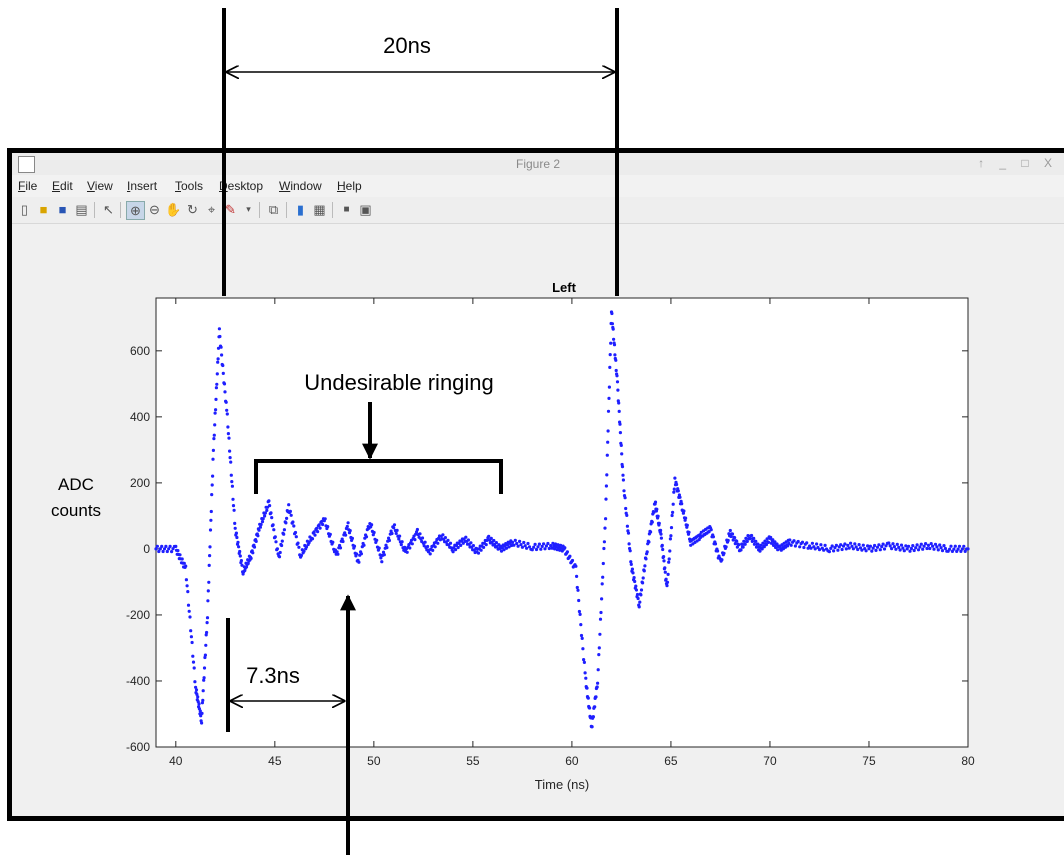 This screenshot has height=859, width=1064. I want to click on menu-window: Window, so click(300, 186).